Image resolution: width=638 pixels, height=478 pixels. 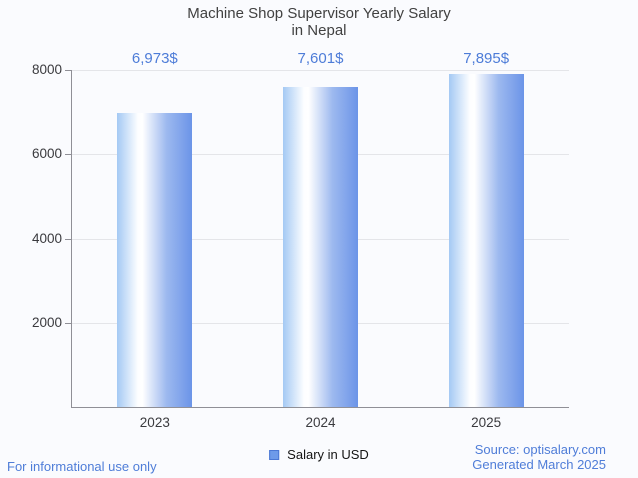 What do you see at coordinates (320, 246) in the screenshot?
I see `bar-2024` at bounding box center [320, 246].